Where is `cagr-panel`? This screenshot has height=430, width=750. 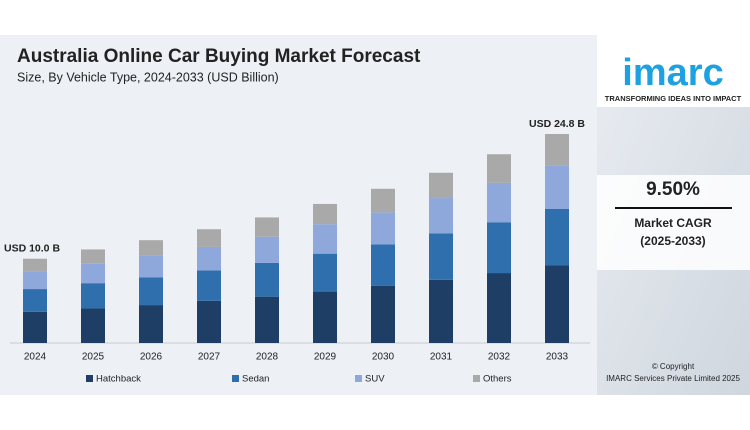 cagr-panel is located at coordinates (673, 222).